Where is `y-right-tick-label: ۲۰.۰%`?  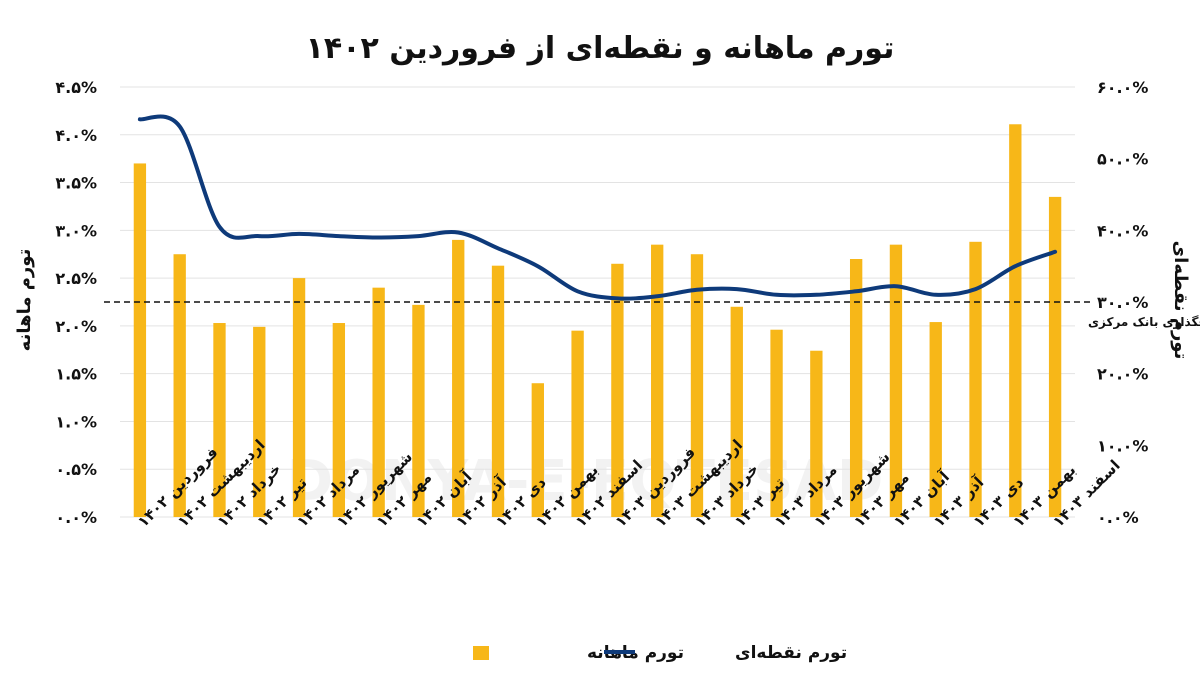
y-right-tick-label: ۲۰.۰% is located at coordinates (1122, 374).